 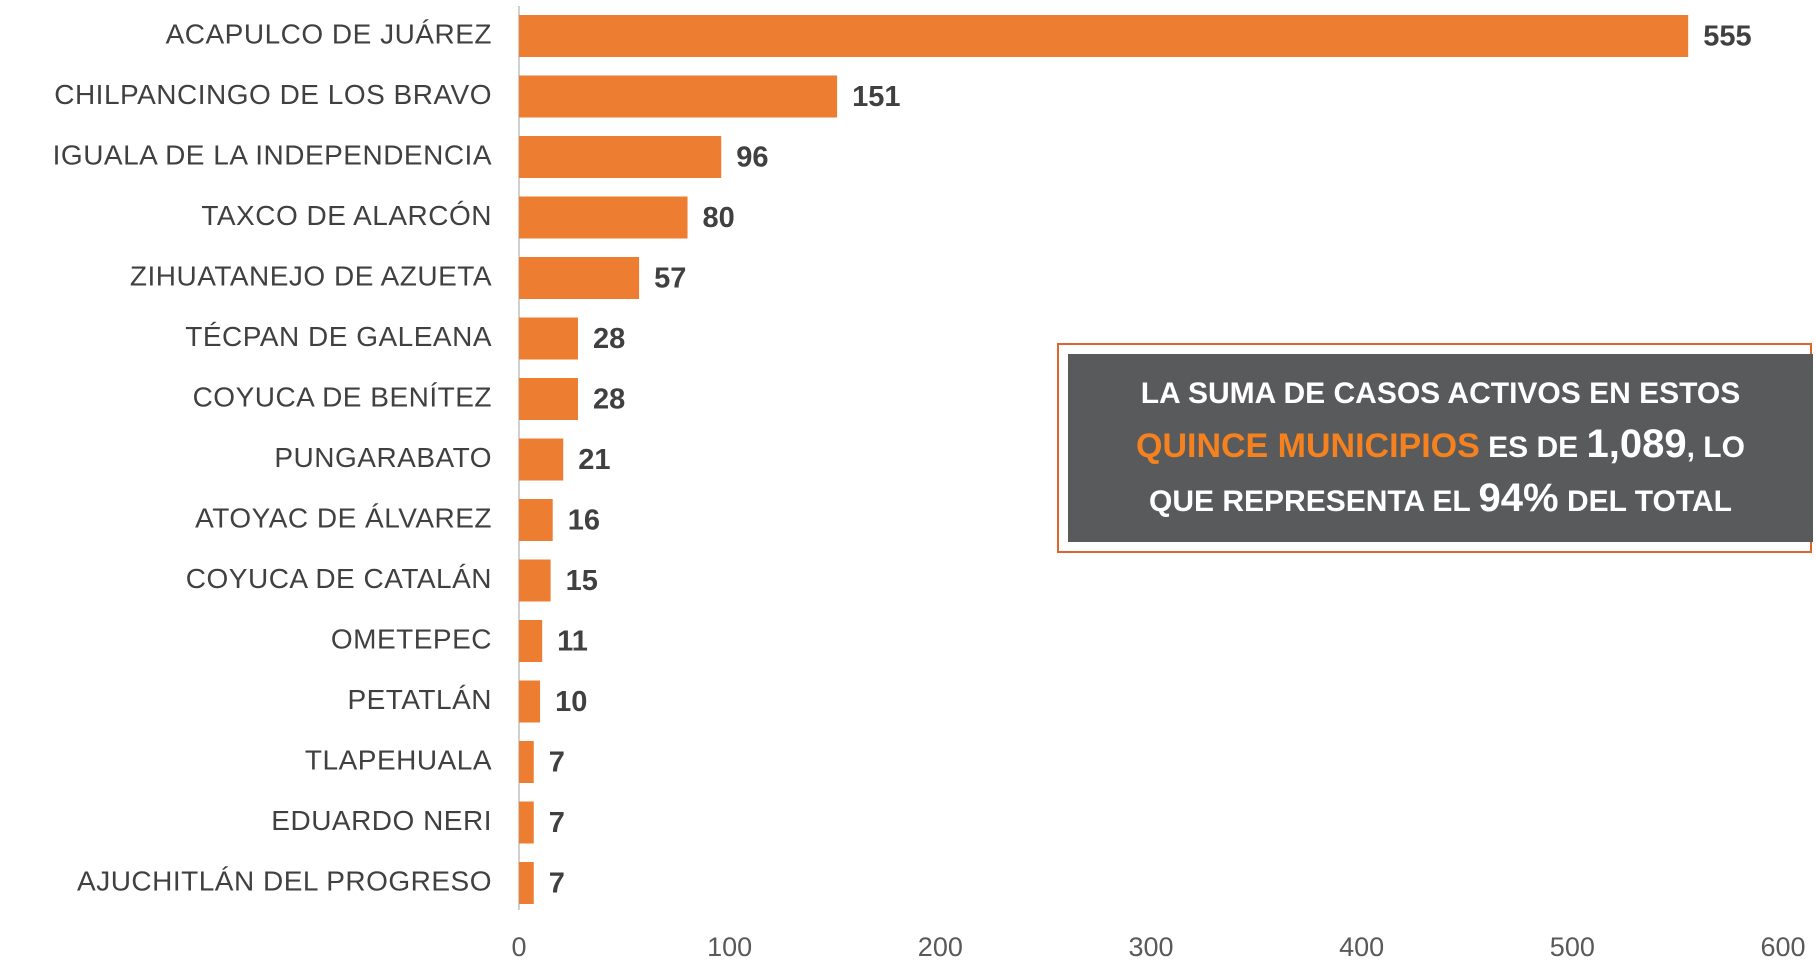 What do you see at coordinates (572, 642) in the screenshot?
I see `value-label: 11` at bounding box center [572, 642].